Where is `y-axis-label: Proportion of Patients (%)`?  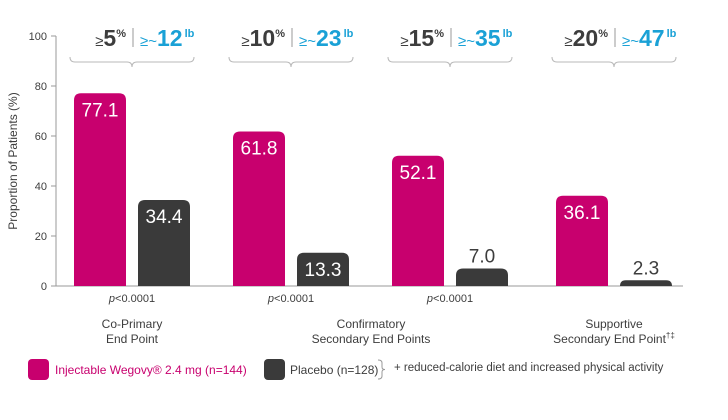 y-axis-label: Proportion of Patients (%) is located at coordinates (13, 160).